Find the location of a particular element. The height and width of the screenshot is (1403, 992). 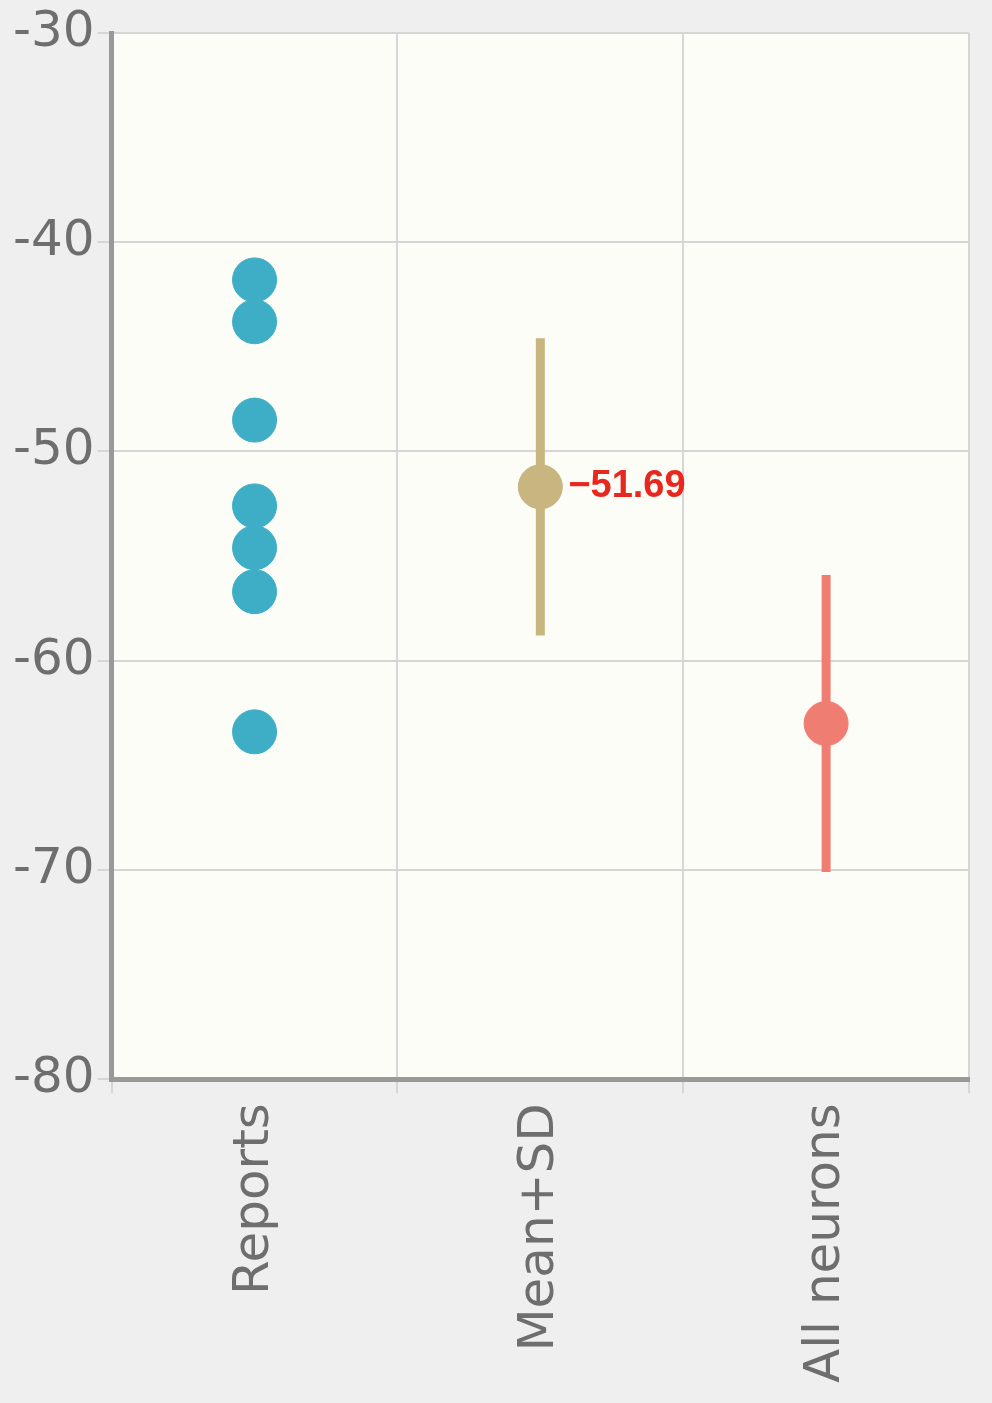

y-tick-label: -80 is located at coordinates (53, 1075).